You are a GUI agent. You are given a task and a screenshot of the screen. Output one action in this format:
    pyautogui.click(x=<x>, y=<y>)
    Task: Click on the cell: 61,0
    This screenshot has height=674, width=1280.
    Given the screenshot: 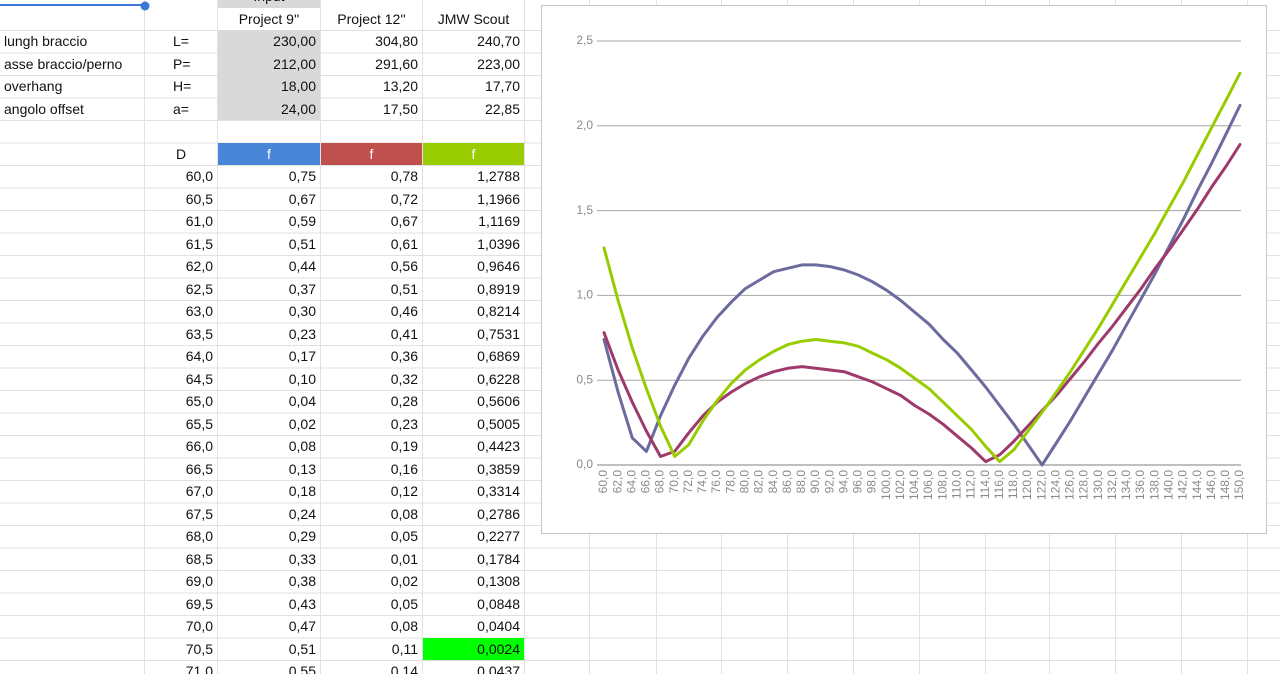 What is the action you would take?
    pyautogui.click(x=199, y=221)
    